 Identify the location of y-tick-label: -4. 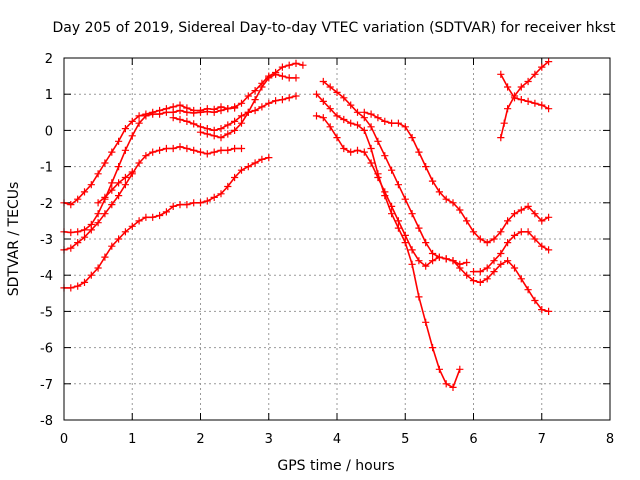
(46, 276).